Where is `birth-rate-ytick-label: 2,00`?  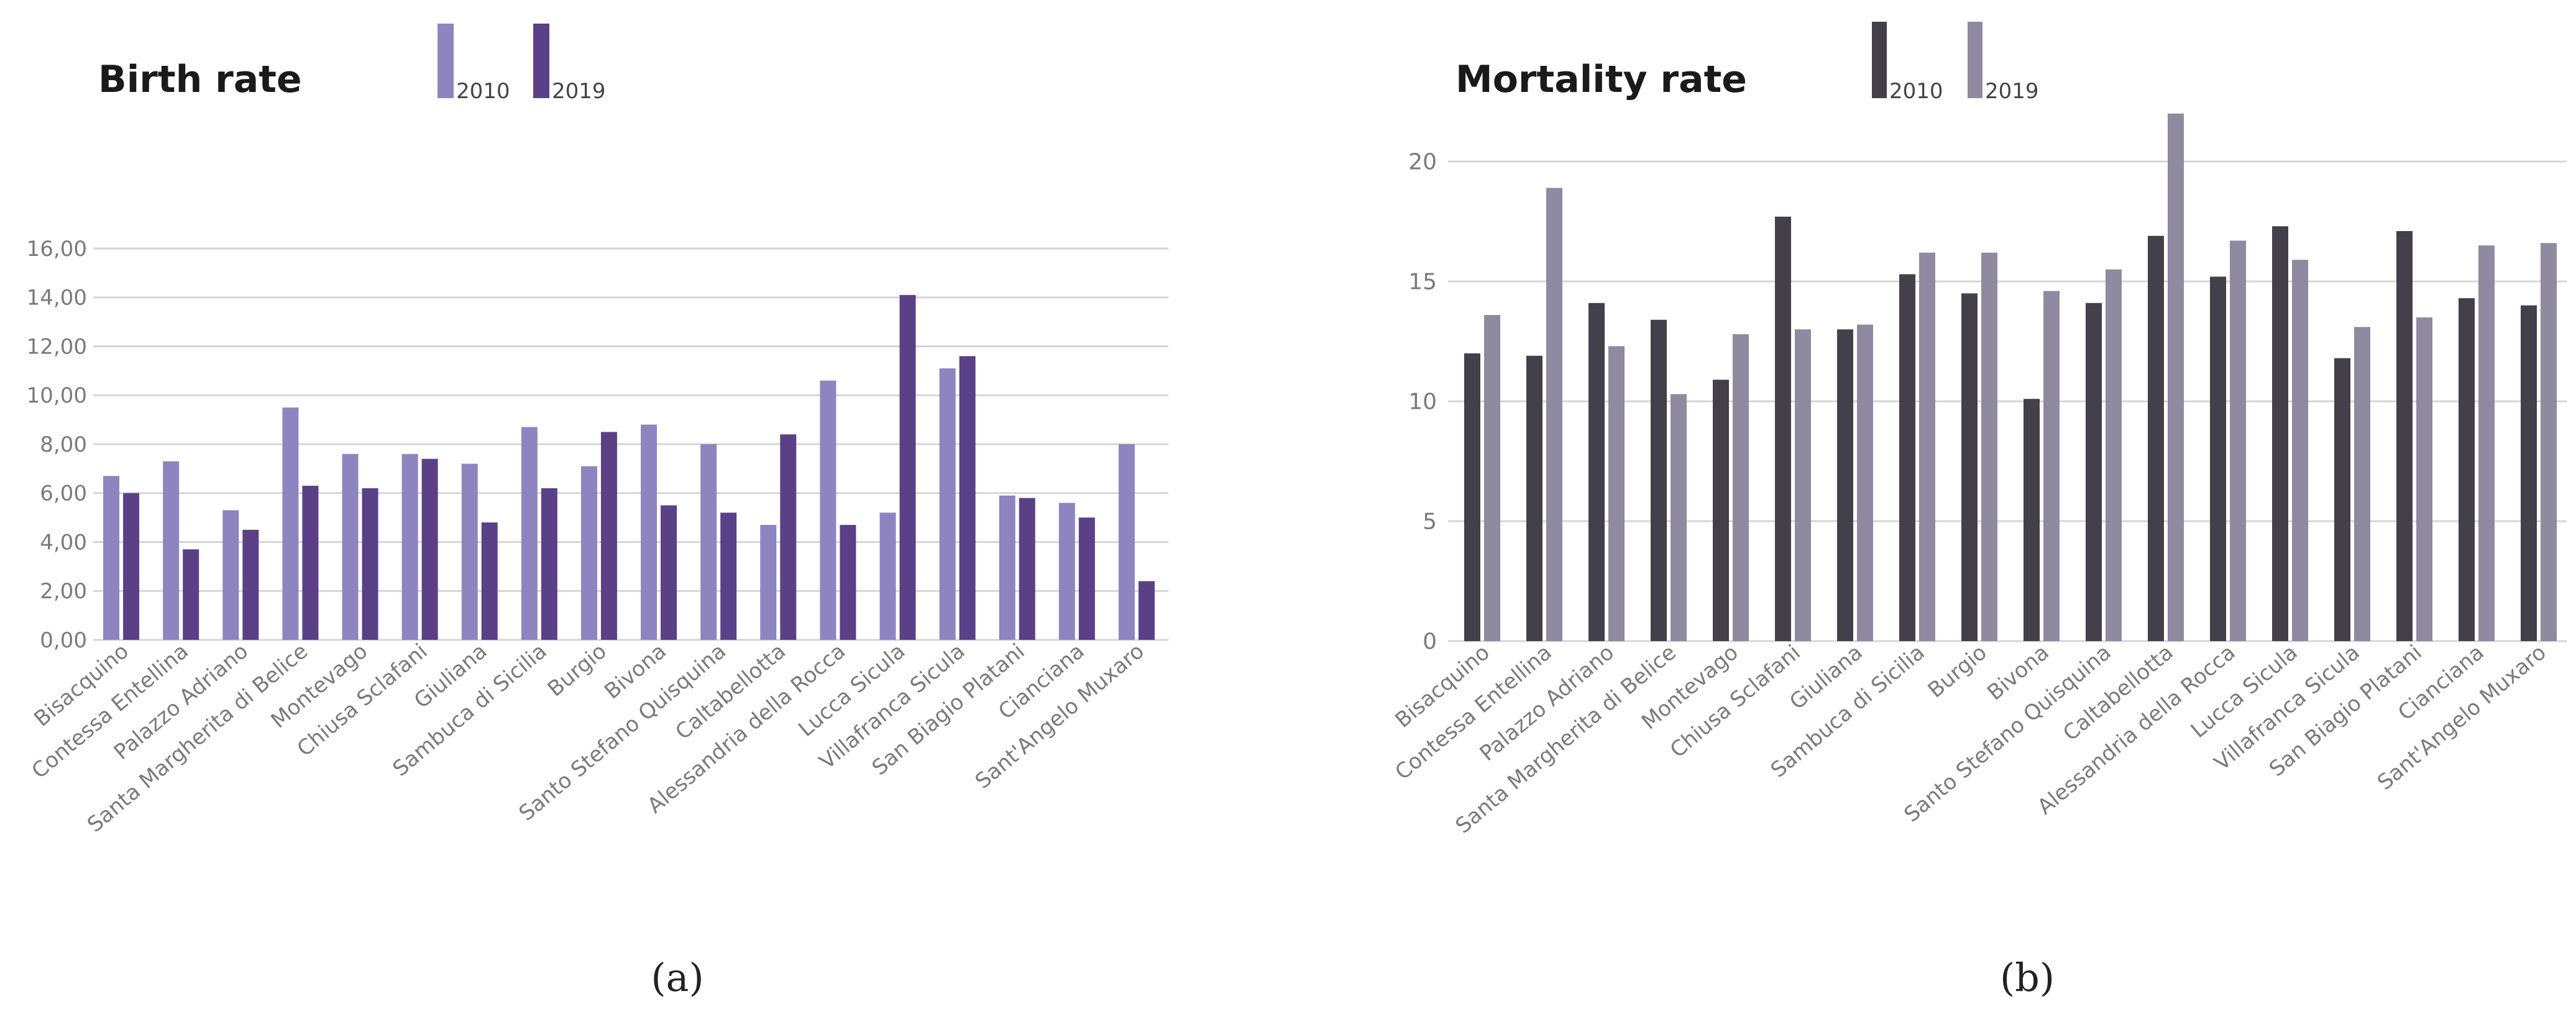 birth-rate-ytick-label: 2,00 is located at coordinates (63, 591).